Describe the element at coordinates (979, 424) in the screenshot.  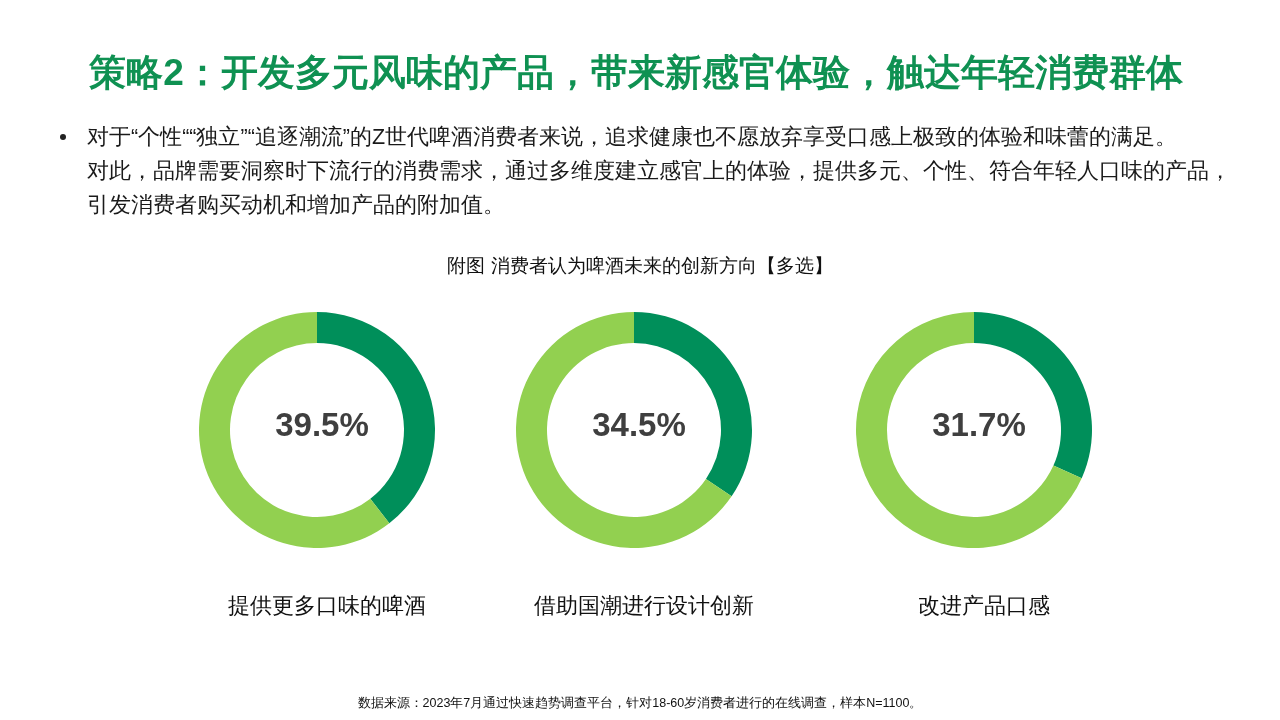
I see `data-label: 31.7%` at that location.